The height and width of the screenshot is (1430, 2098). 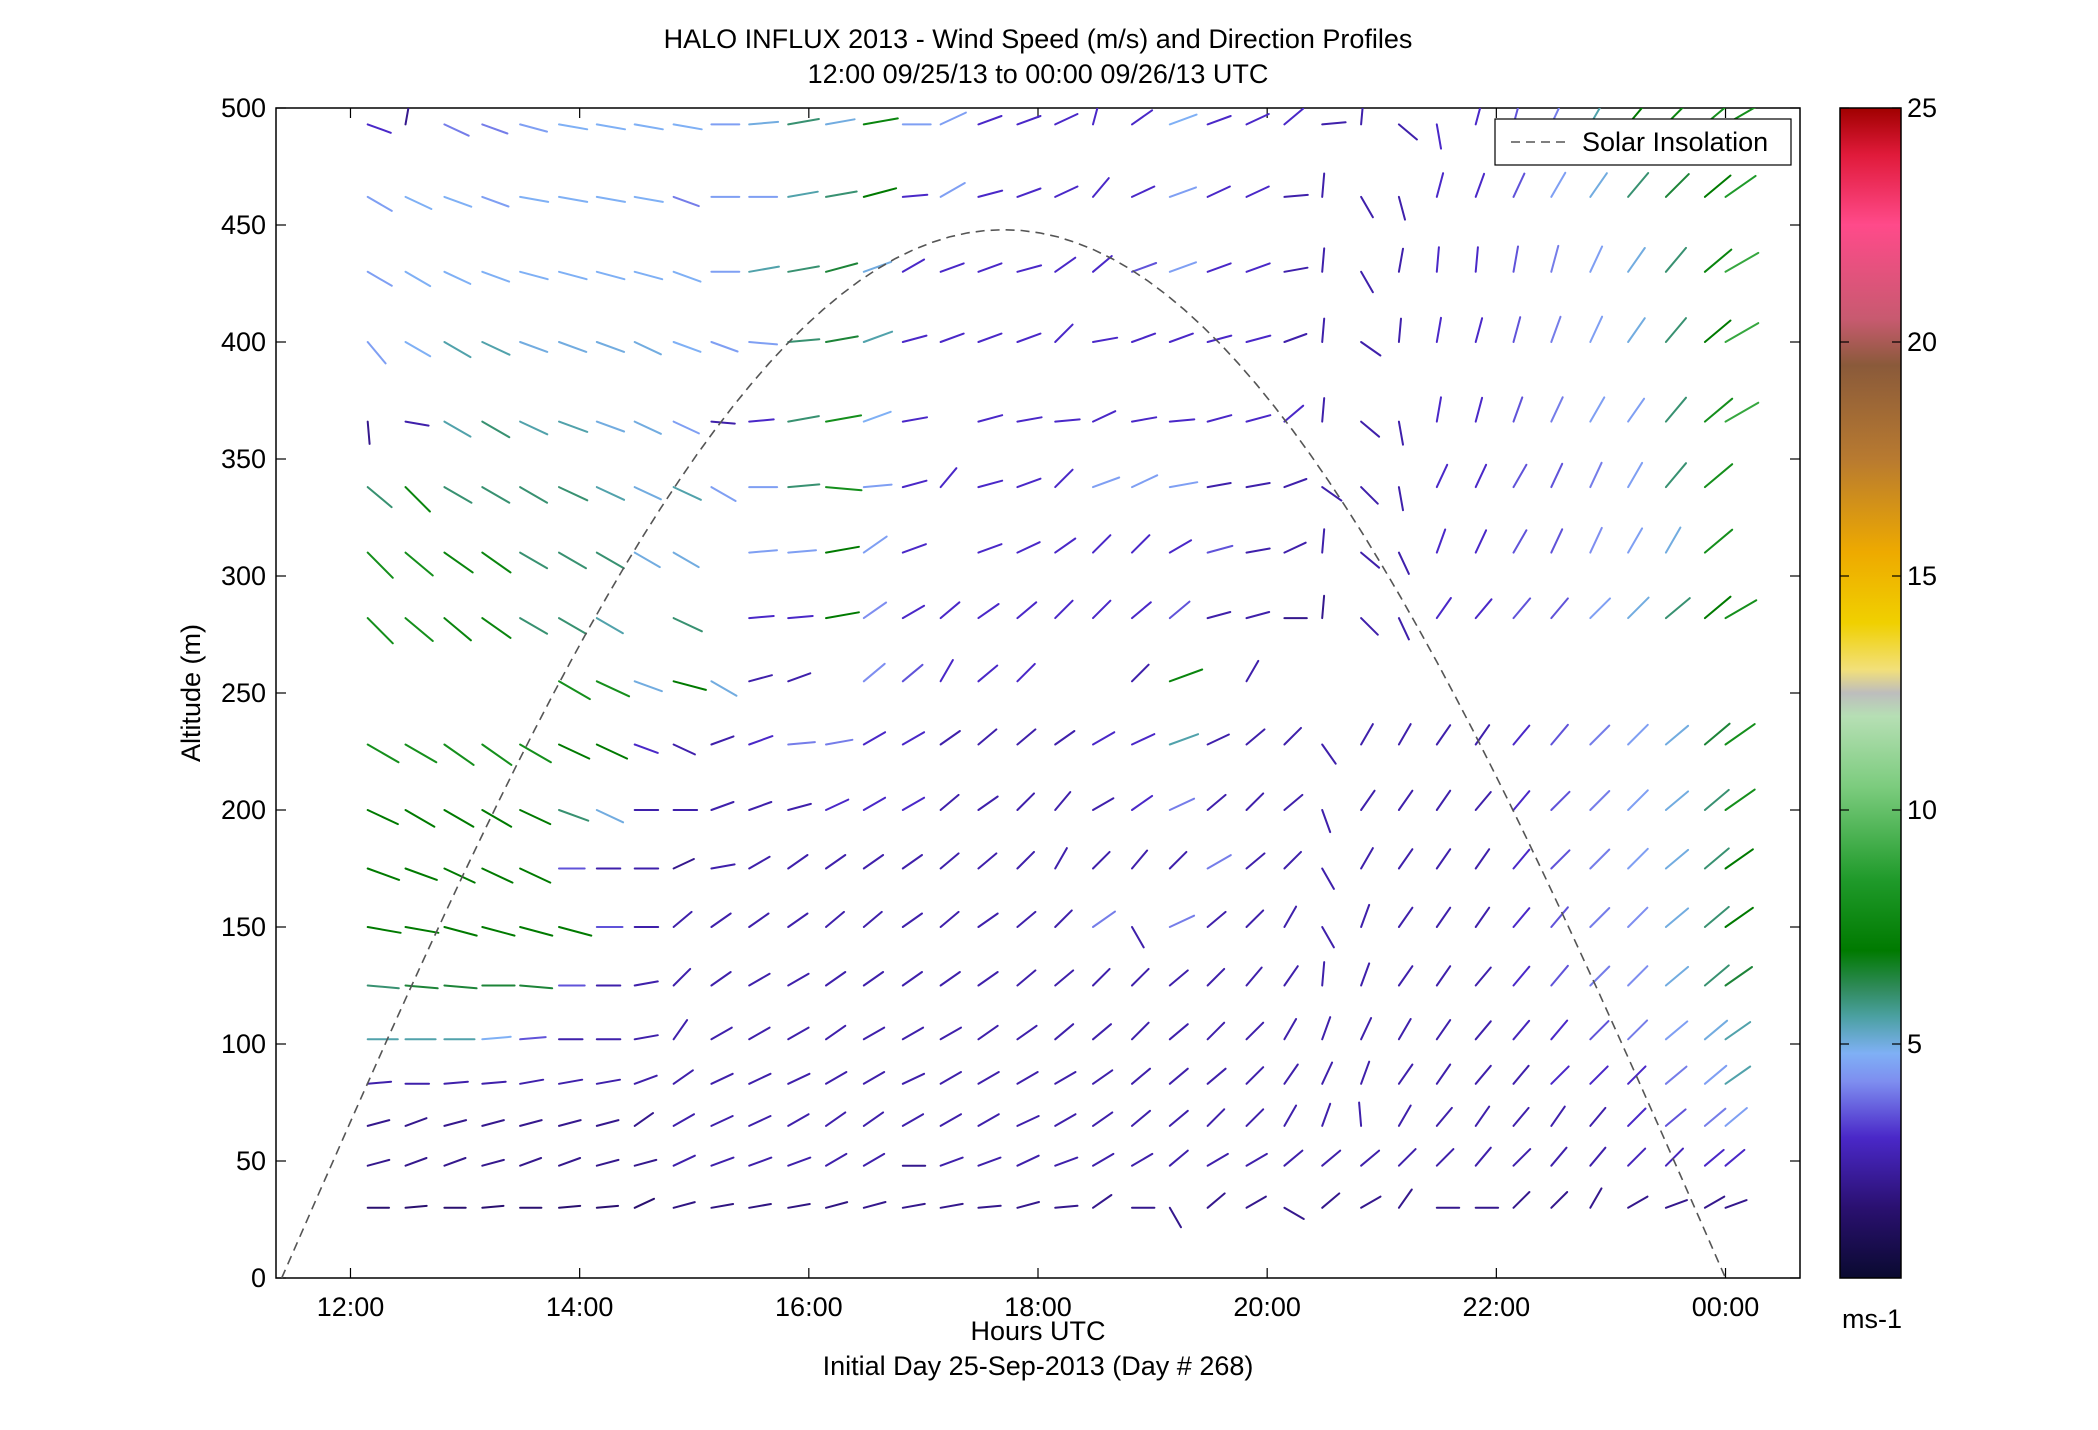 I want to click on legend: Solar Insolation, so click(x=1643, y=142).